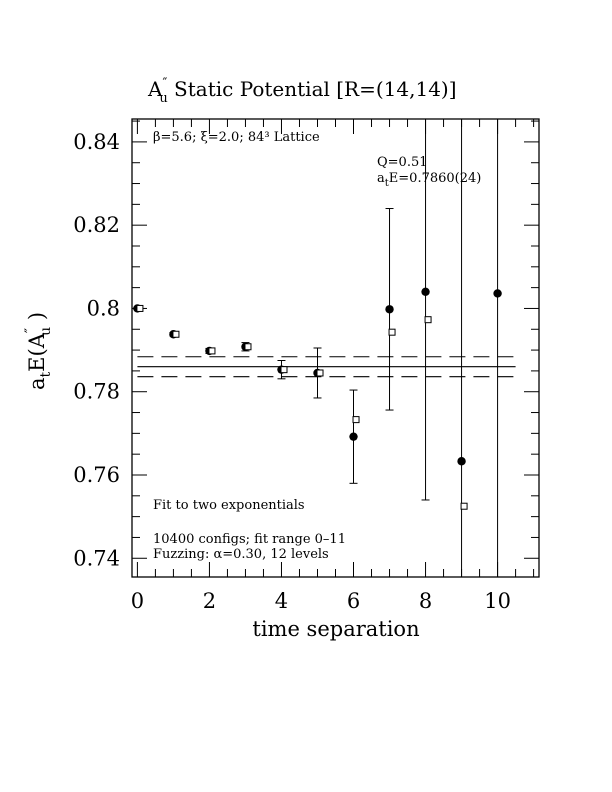 This screenshot has width=612, height=792. I want to click on fuzzing-annotation: Fuzzing: α=0.30, 12 levels, so click(241, 554).